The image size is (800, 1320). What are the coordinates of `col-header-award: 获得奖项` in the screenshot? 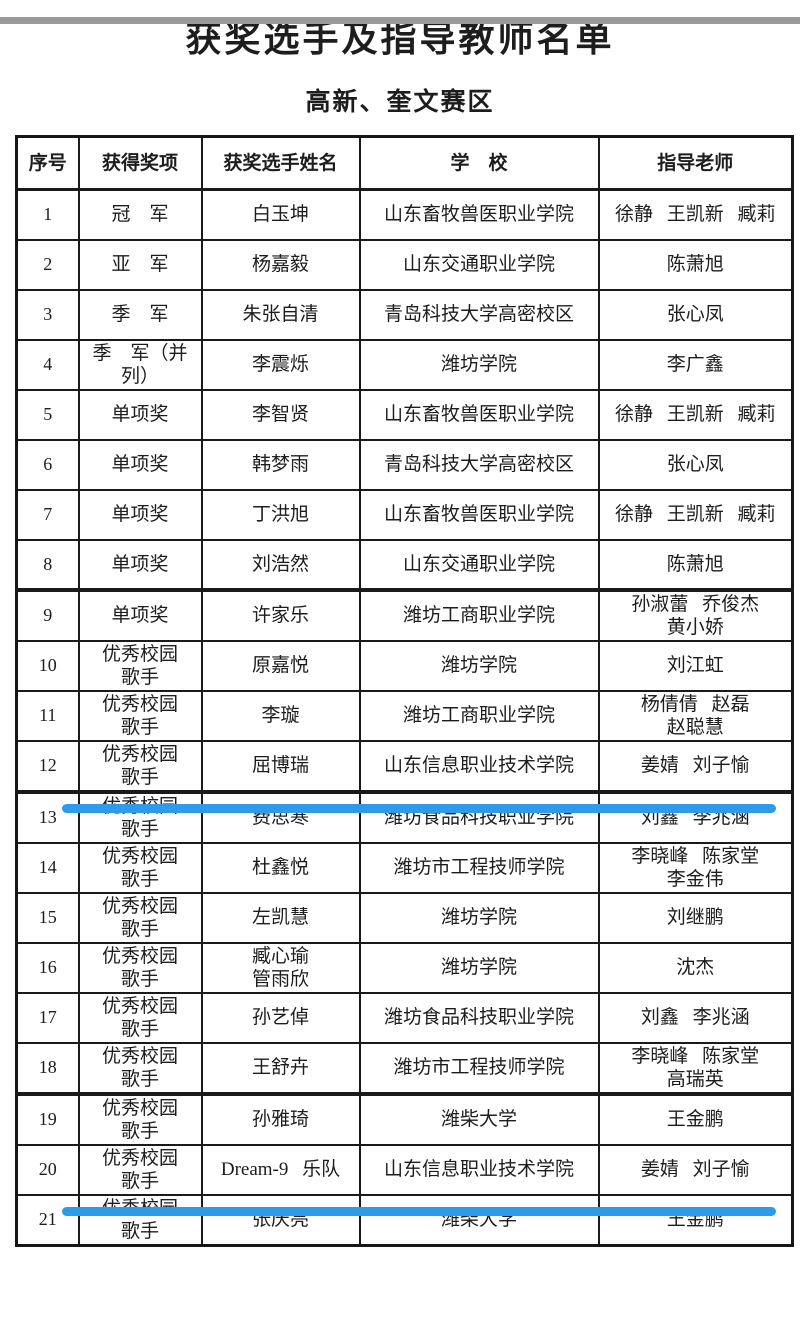 It's located at (140, 163).